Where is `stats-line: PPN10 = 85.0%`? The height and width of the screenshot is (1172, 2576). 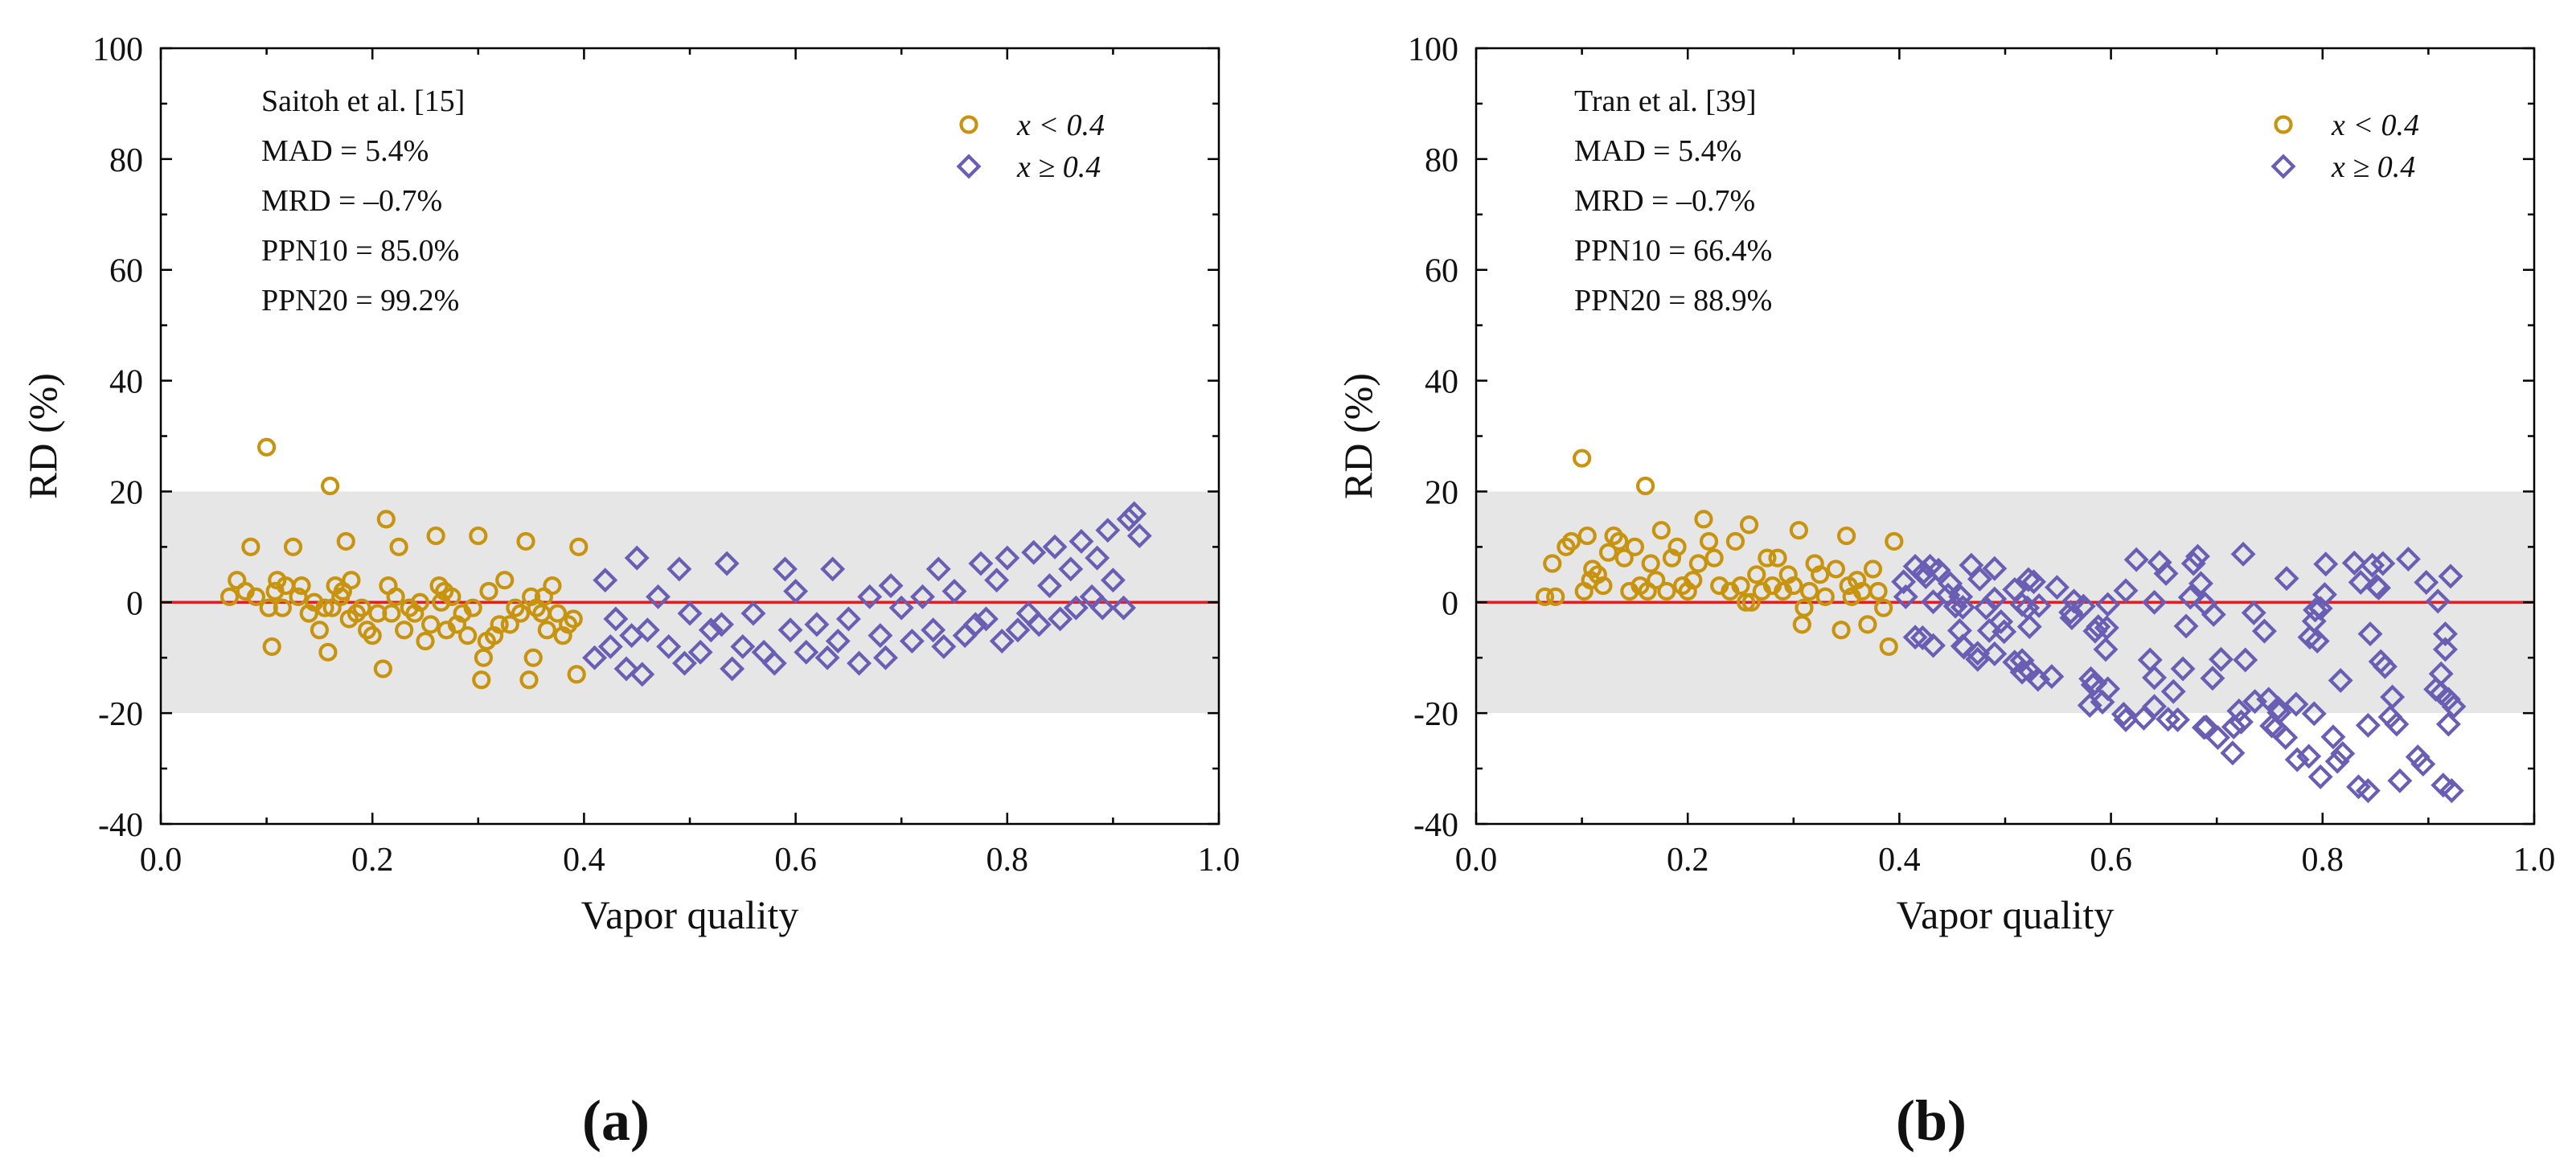 stats-line: PPN10 = 85.0% is located at coordinates (360, 251).